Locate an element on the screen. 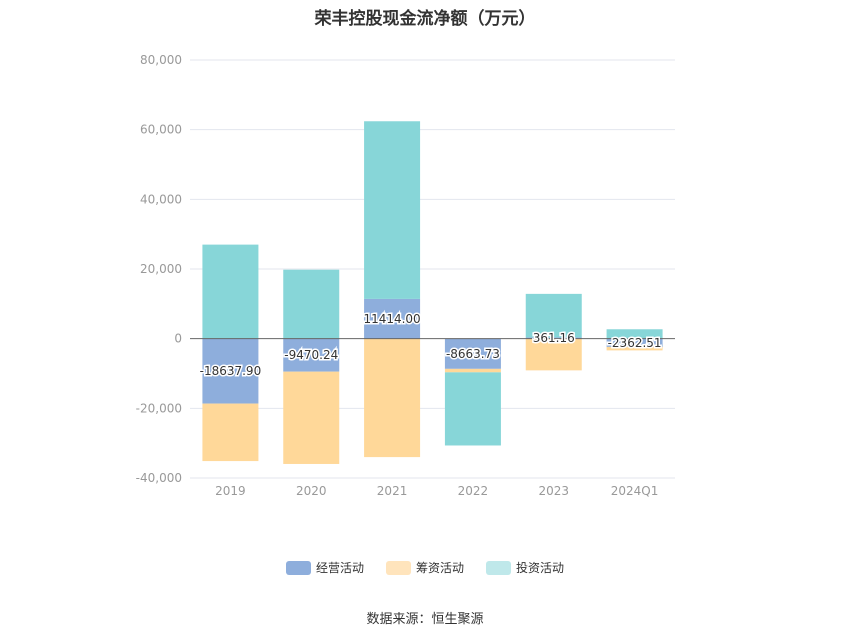  data-label-operating: -8663.73 is located at coordinates (473, 354).